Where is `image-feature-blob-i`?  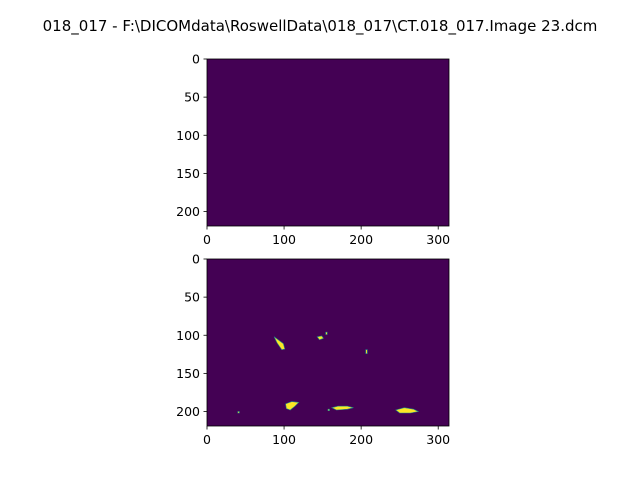 image-feature-blob-i is located at coordinates (328, 410).